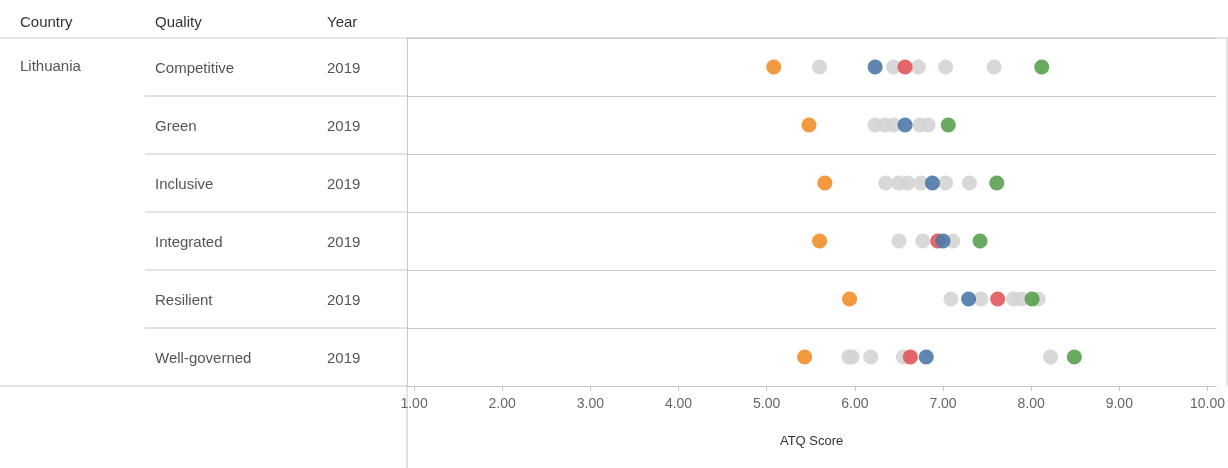 Image resolution: width=1228 pixels, height=468 pixels. I want to click on text: Year, so click(342, 21).